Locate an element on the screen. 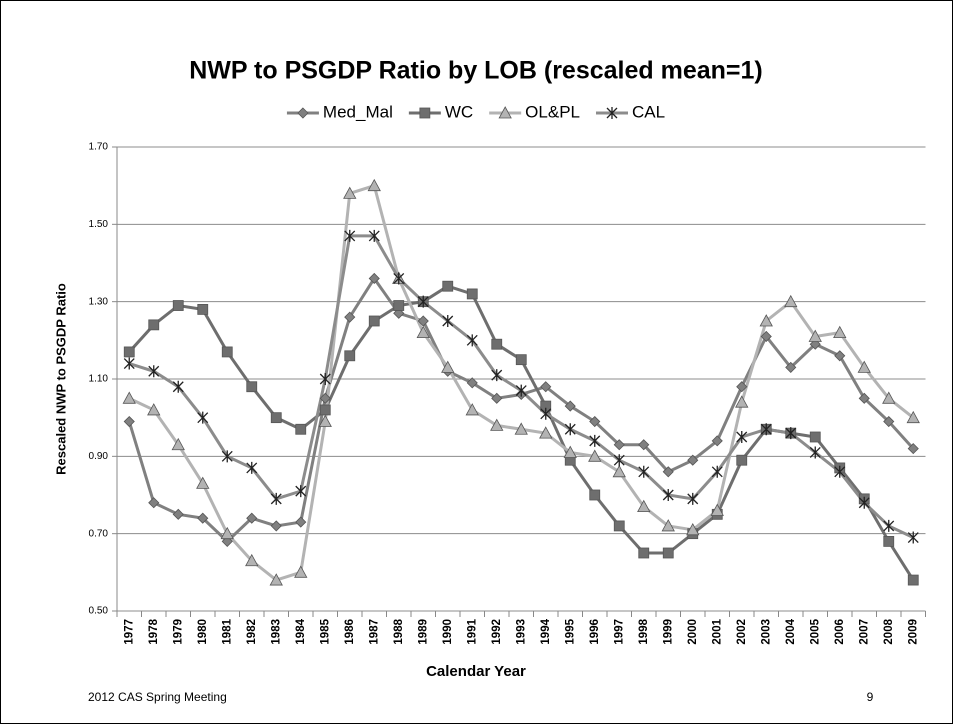 The width and height of the screenshot is (953, 724). x-tick-label: 2001 is located at coordinates (717, 631).